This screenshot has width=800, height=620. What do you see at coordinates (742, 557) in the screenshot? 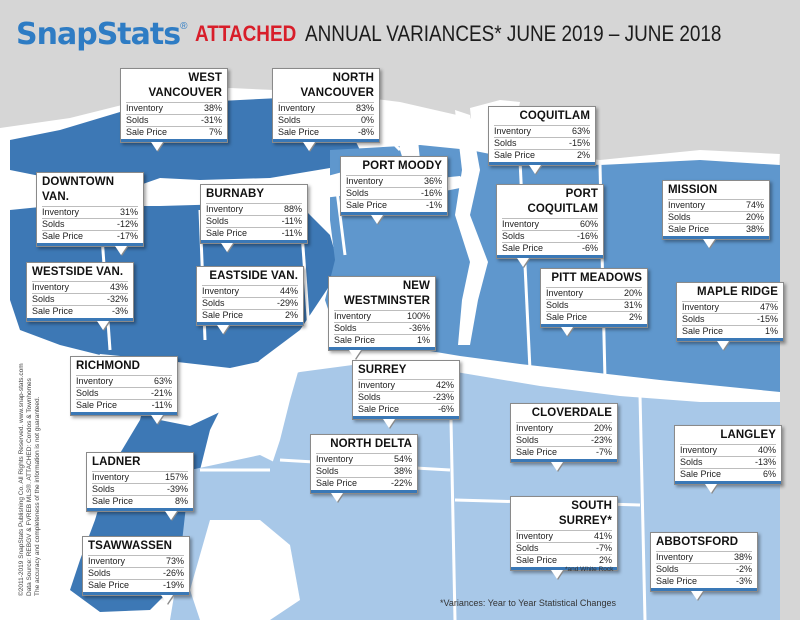
I see `stat-value: 38%` at bounding box center [742, 557].